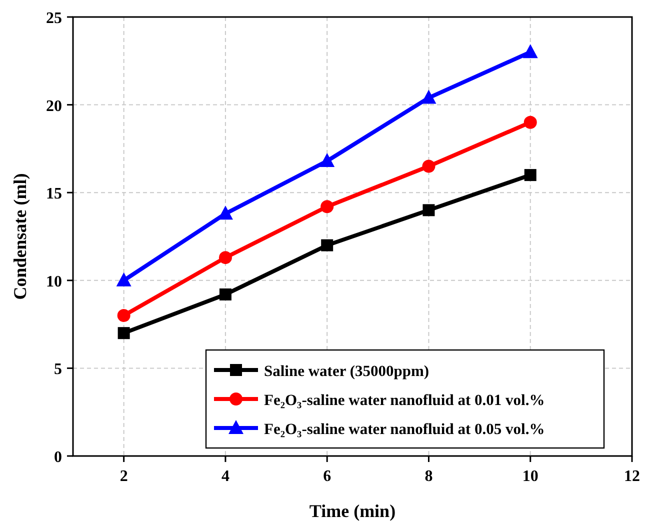 The height and width of the screenshot is (531, 645). What do you see at coordinates (54, 106) in the screenshot?
I see `y-tick-label: 20` at bounding box center [54, 106].